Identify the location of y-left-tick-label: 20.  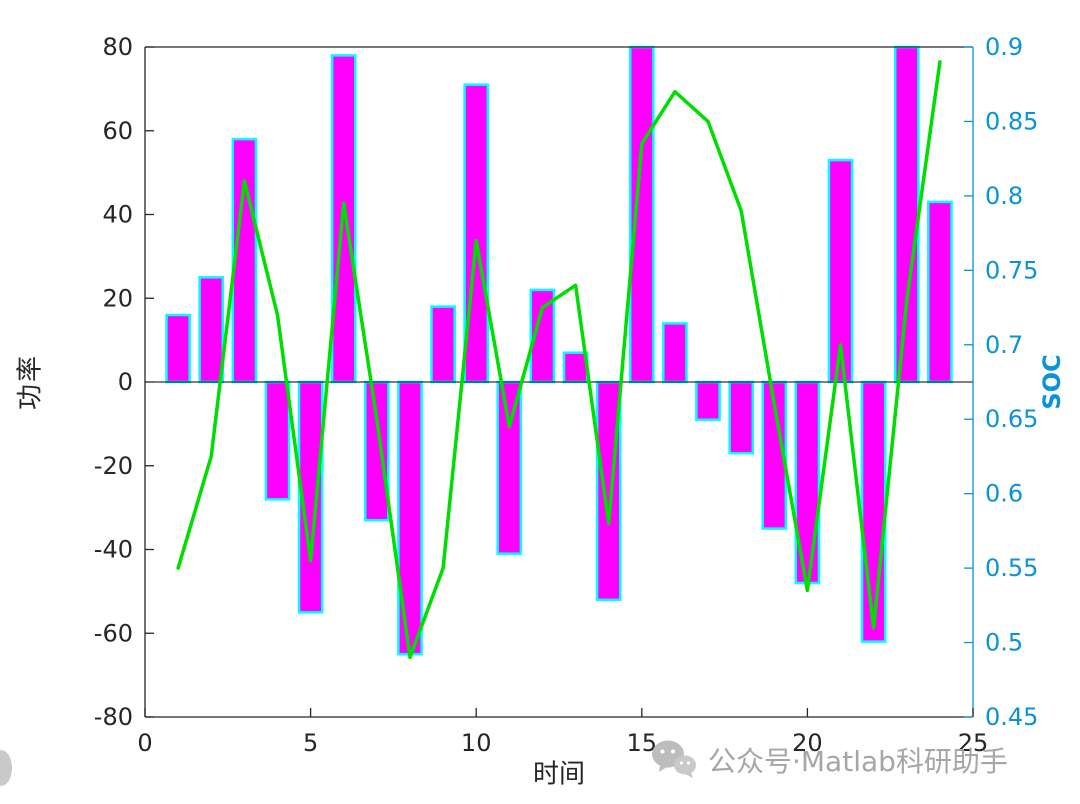
(117, 298).